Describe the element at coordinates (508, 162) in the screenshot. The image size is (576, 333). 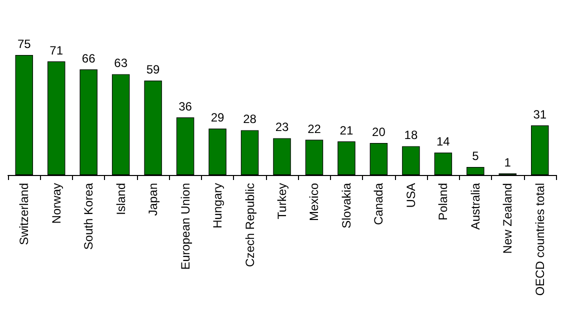
I see `data-label: 1` at that location.